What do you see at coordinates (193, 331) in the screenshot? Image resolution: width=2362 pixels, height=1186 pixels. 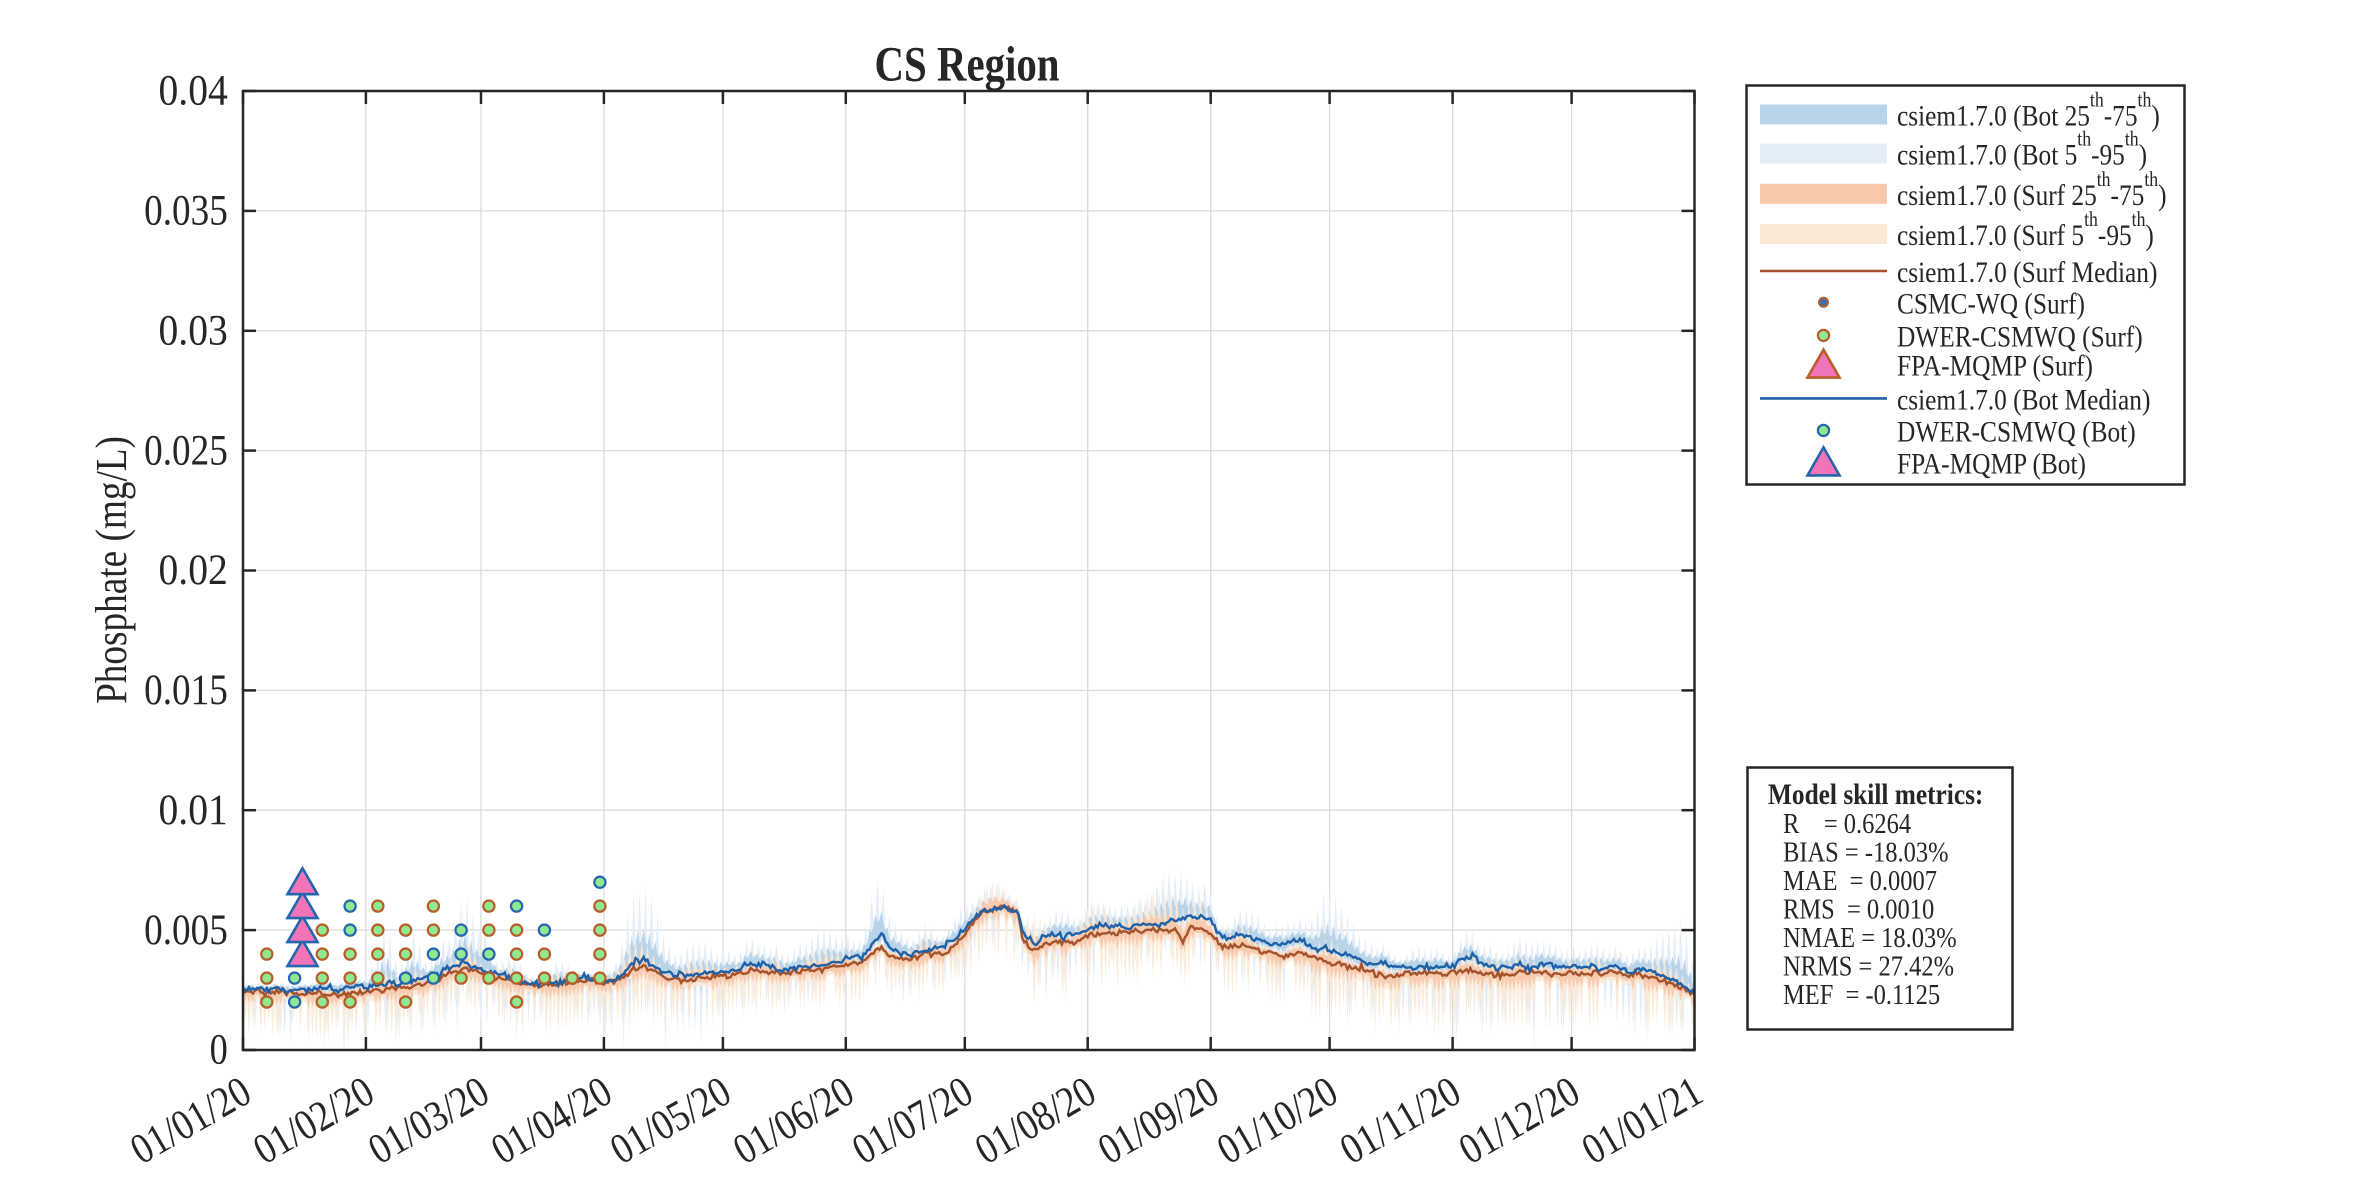 I see `svg-text: 0.03` at bounding box center [193, 331].